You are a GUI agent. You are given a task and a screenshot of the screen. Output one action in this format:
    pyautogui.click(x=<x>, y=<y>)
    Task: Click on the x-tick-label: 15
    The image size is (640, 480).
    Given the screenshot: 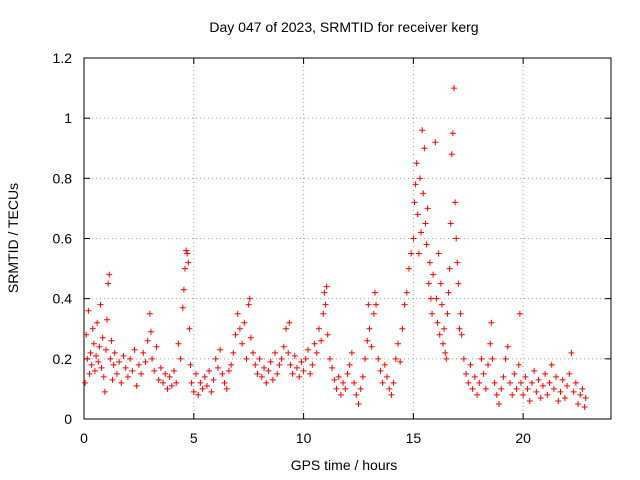 What is the action you would take?
    pyautogui.click(x=414, y=438)
    